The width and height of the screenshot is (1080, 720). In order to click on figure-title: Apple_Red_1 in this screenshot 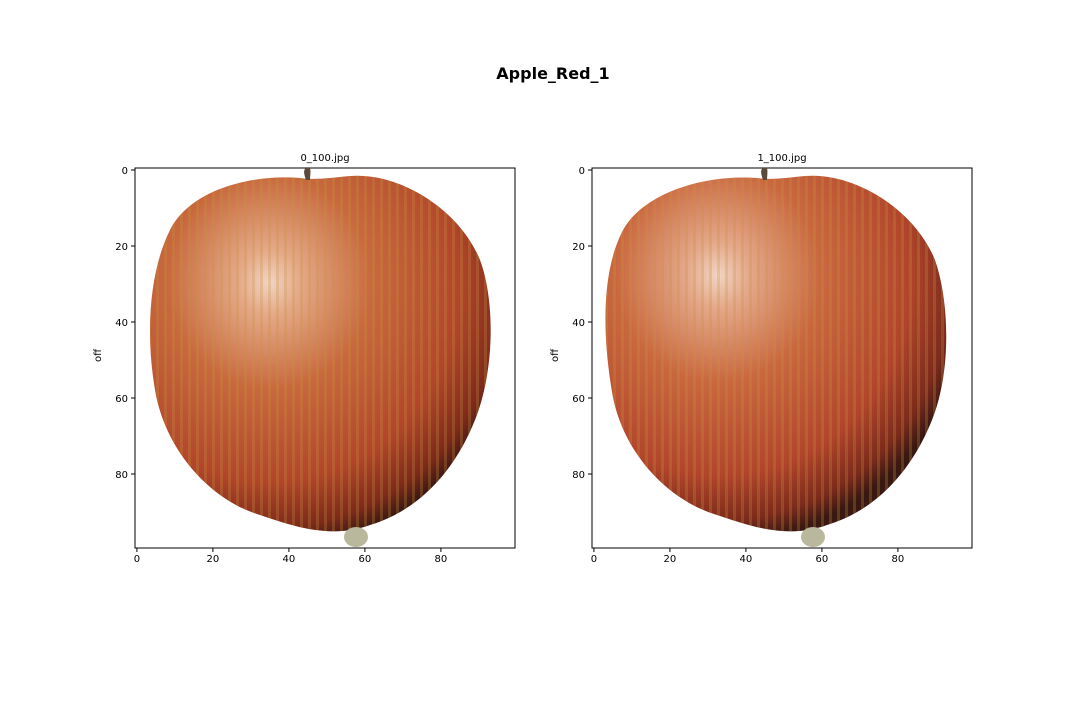, I will do `click(553, 73)`.